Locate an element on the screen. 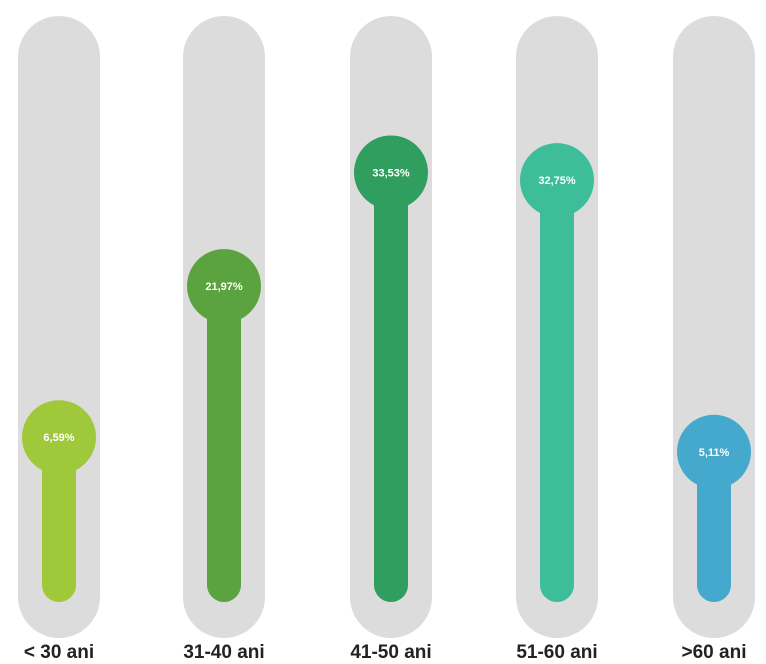  data-label: 32,75% is located at coordinates (557, 181).